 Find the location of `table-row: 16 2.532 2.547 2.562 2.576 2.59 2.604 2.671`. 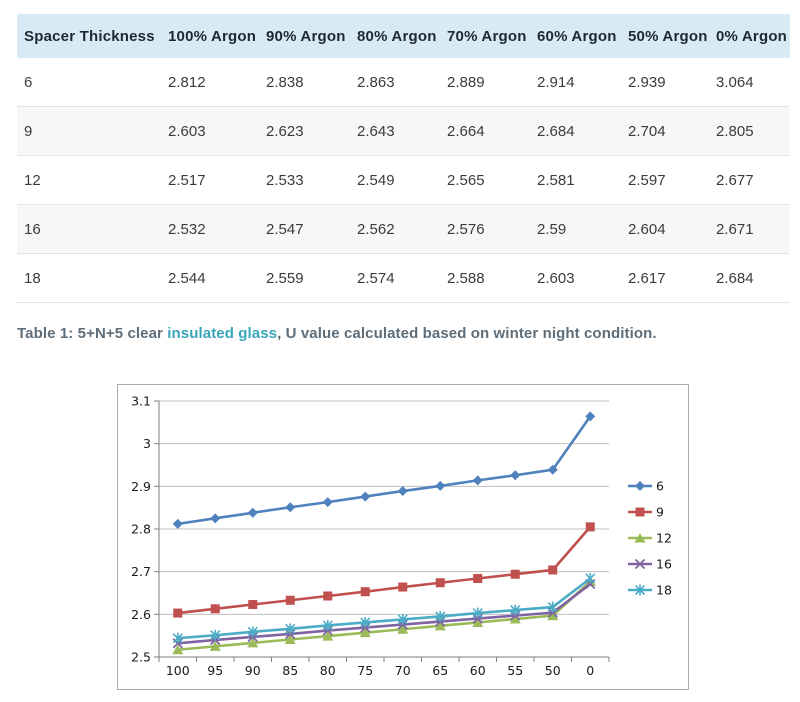

table-row: 16 2.532 2.547 2.562 2.576 2.59 2.604 2.671 is located at coordinates (403, 229).